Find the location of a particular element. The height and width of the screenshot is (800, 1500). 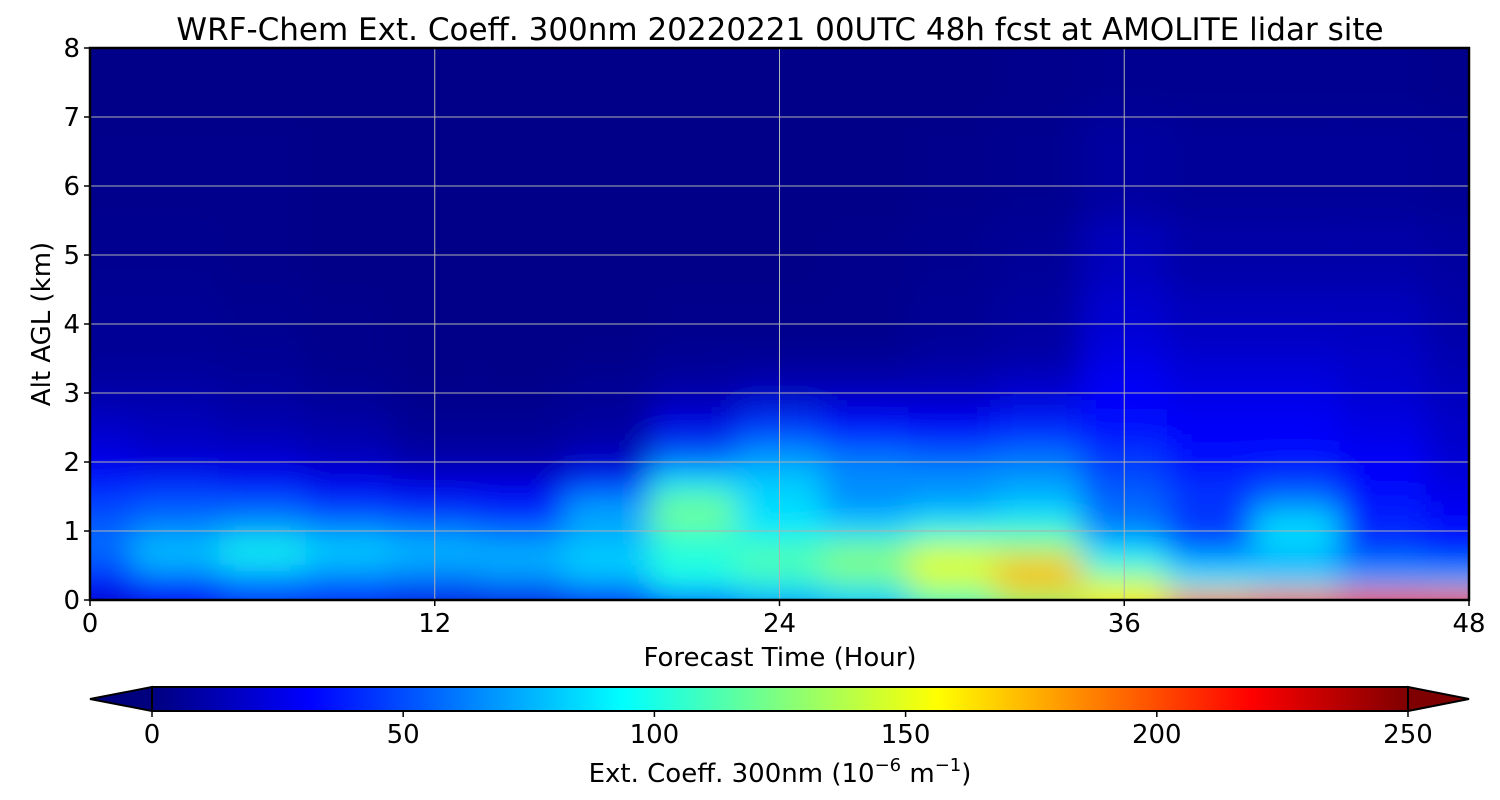

y-axis-ticks: 0 1 2 3 4 5 6 7 8 is located at coordinates (76, 325).